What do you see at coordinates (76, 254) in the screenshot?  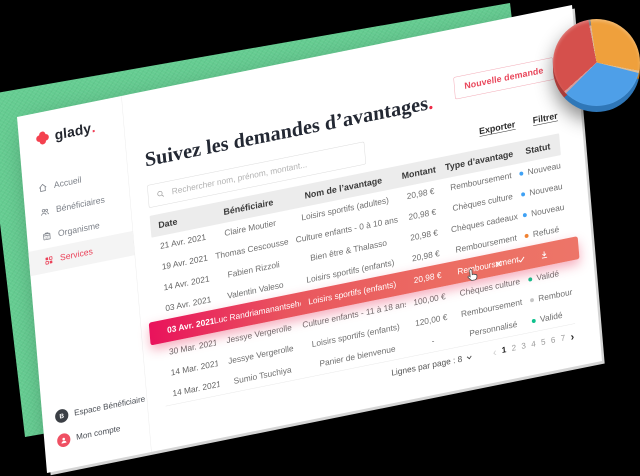 I see `sidebar-item-label: Services` at bounding box center [76, 254].